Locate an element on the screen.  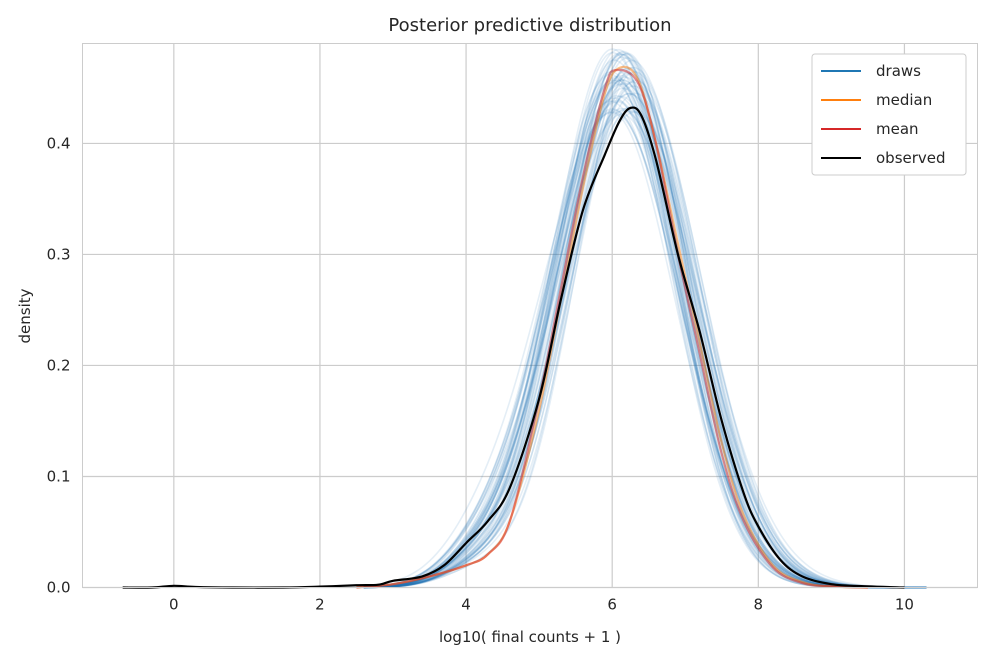
y-tick-label: 0.1 is located at coordinates (59, 476).